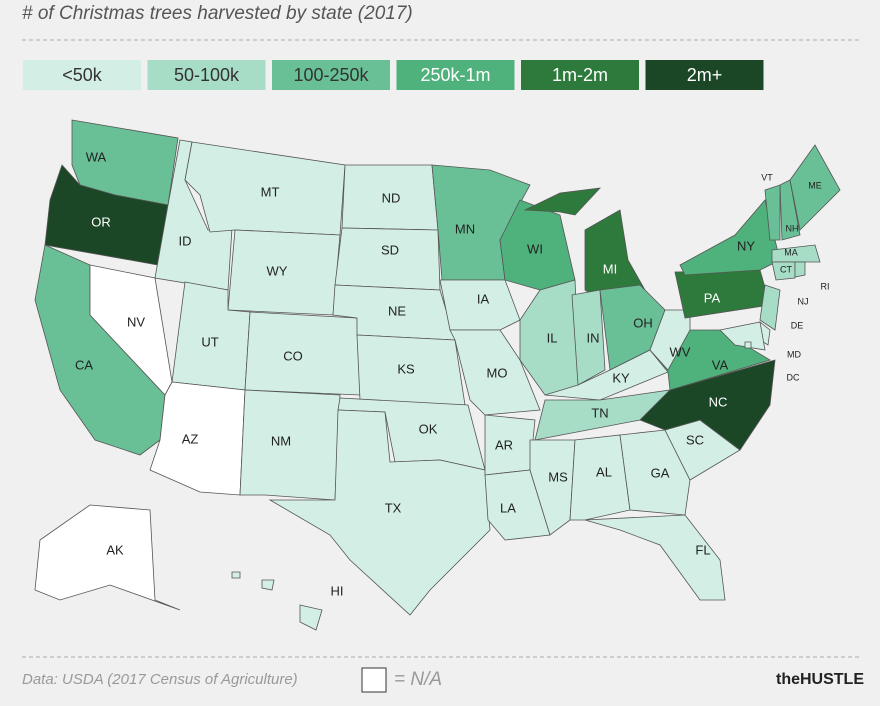 Image resolution: width=880 pixels, height=706 pixels. I want to click on state-label: PA, so click(712, 297).